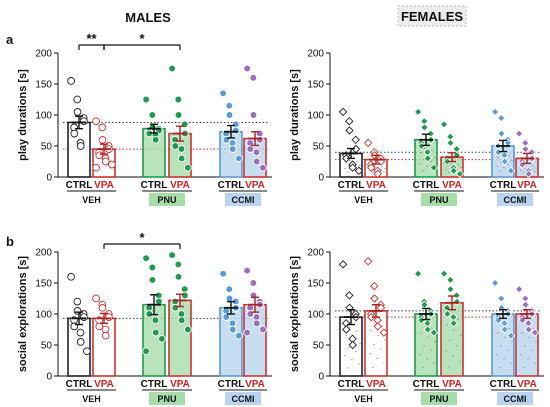 Image resolution: width=550 pixels, height=407 pixels. Describe the element at coordinates (148, 17) in the screenshot. I see `males-header: MALES` at that location.